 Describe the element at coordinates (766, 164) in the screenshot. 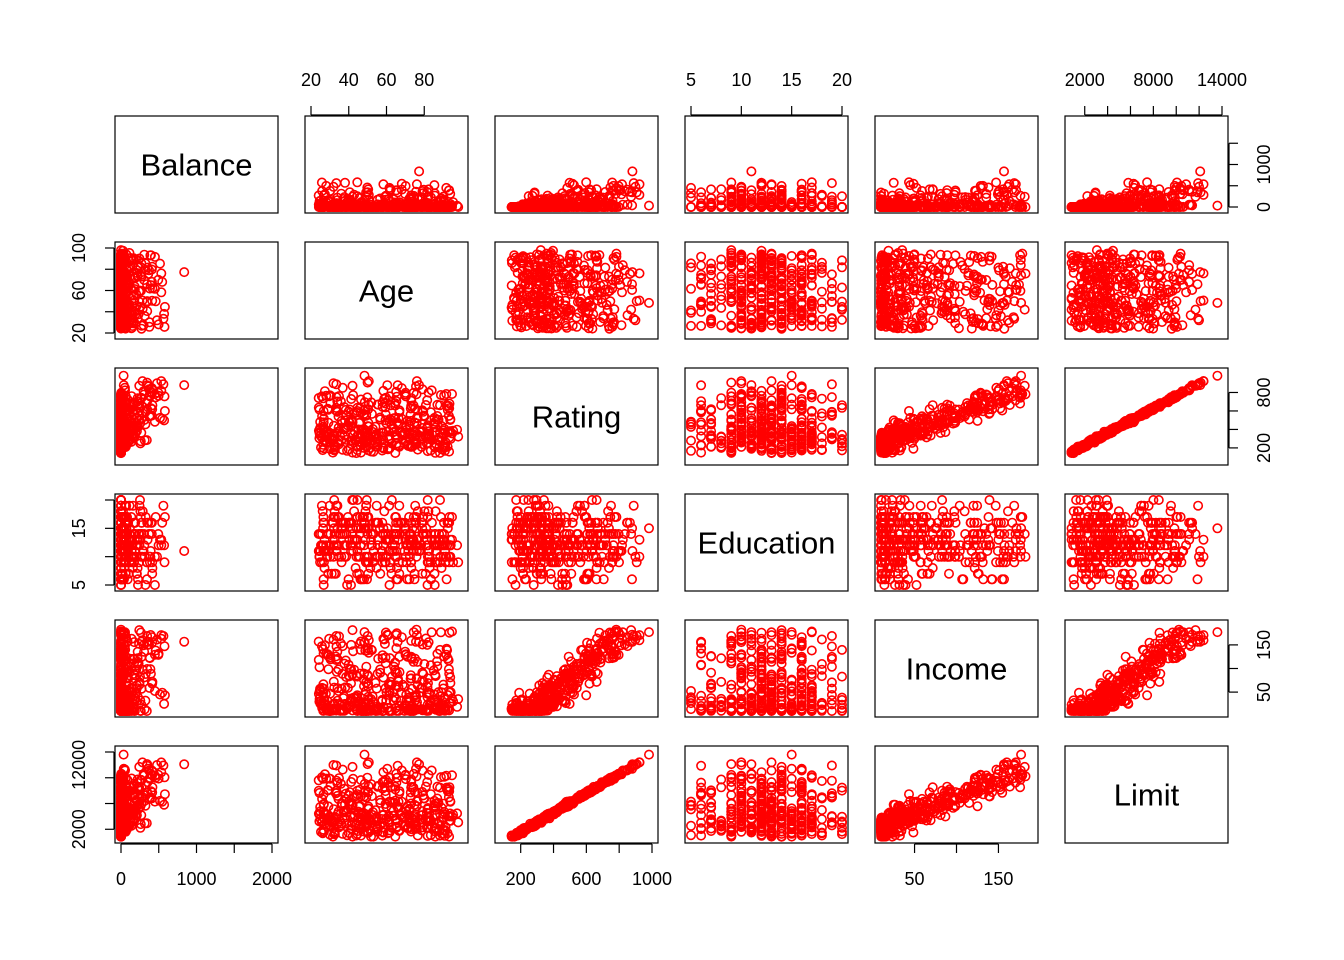

I see `panel-balance-vs-education` at that location.